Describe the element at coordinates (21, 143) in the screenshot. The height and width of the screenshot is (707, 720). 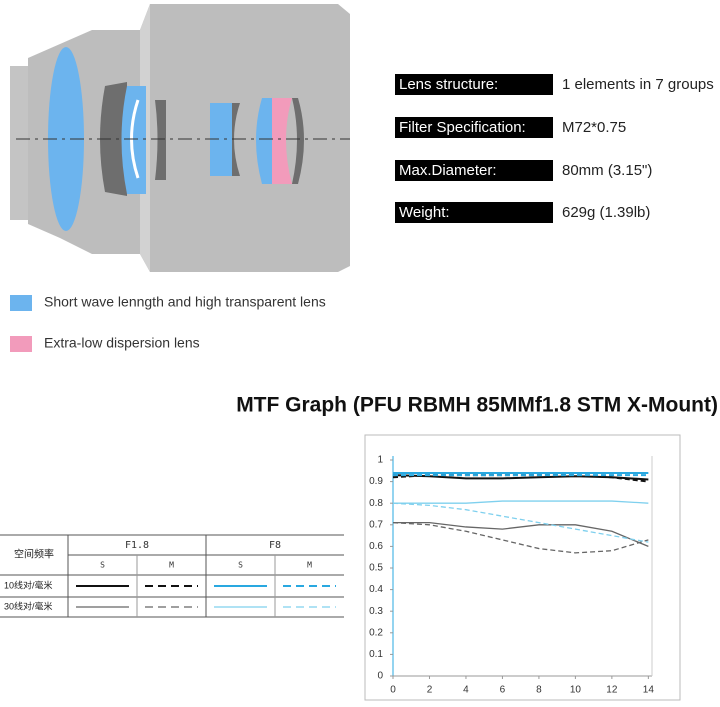
I see `lens-cap` at that location.